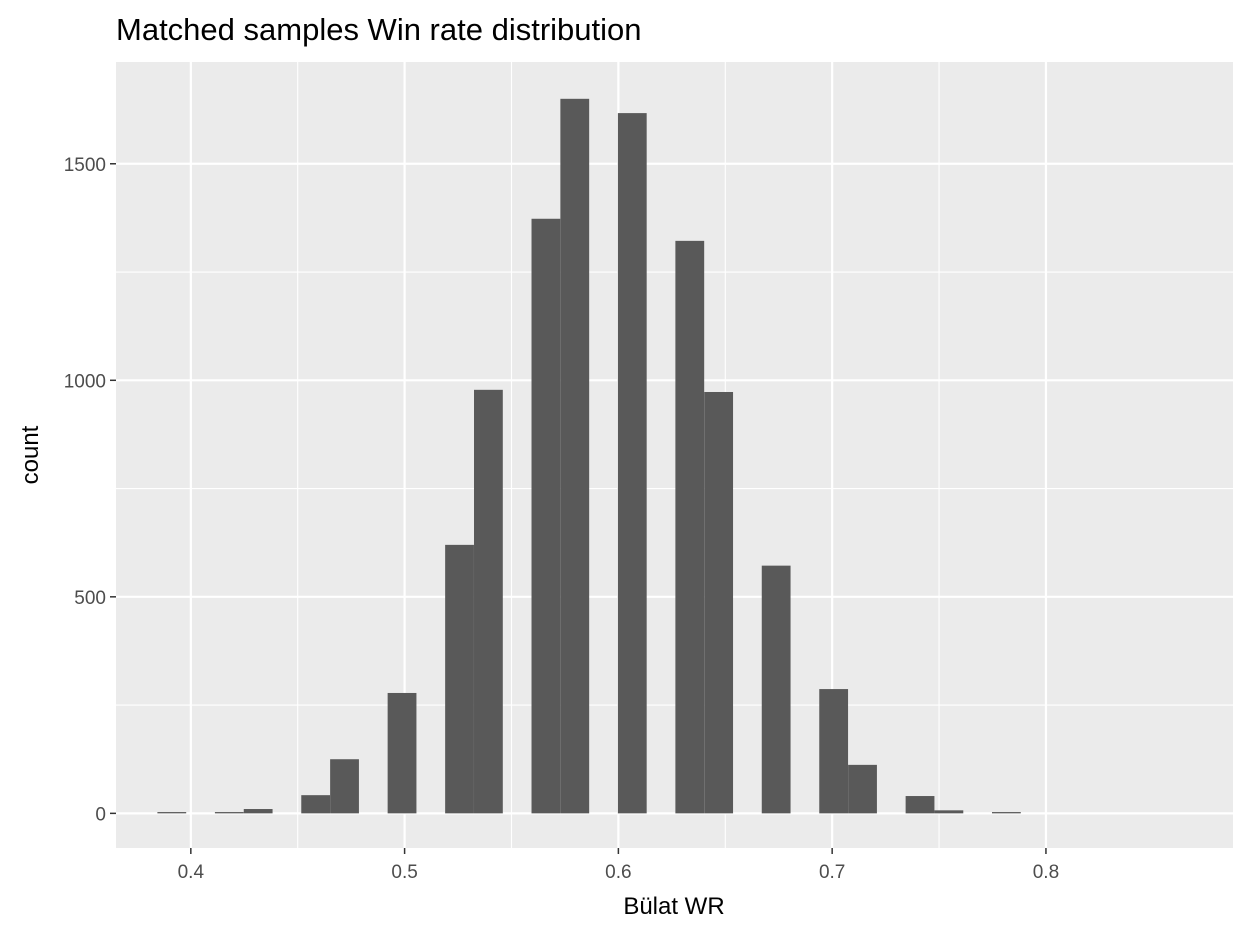 This screenshot has width=1248, height=936. Describe the element at coordinates (618, 872) in the screenshot. I see `x-tick-label: 0.6` at that location.